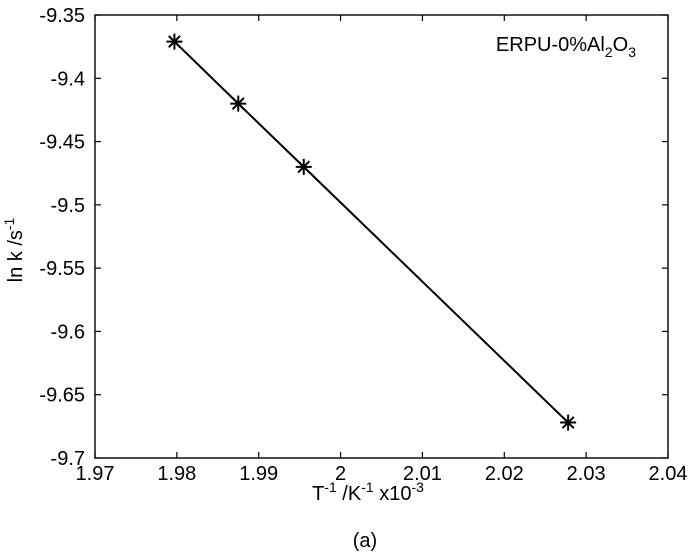 The height and width of the screenshot is (555, 694). I want to click on legend-sub-3: 3, so click(632, 52).